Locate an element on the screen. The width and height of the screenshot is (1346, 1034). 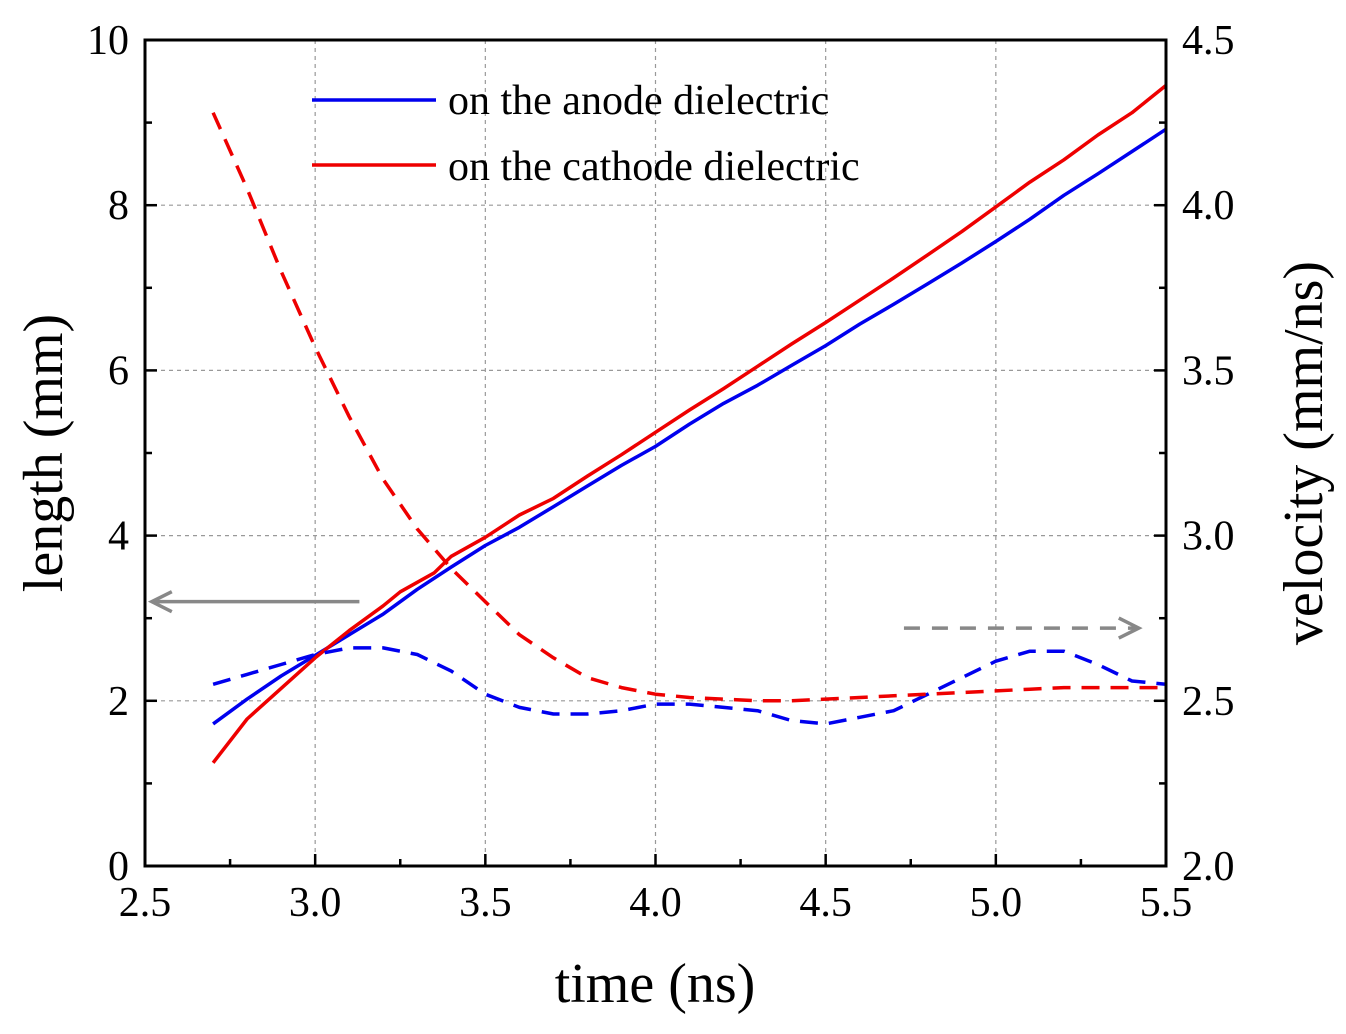
y-right-tick-label: 3.5 is located at coordinates (1208, 371).